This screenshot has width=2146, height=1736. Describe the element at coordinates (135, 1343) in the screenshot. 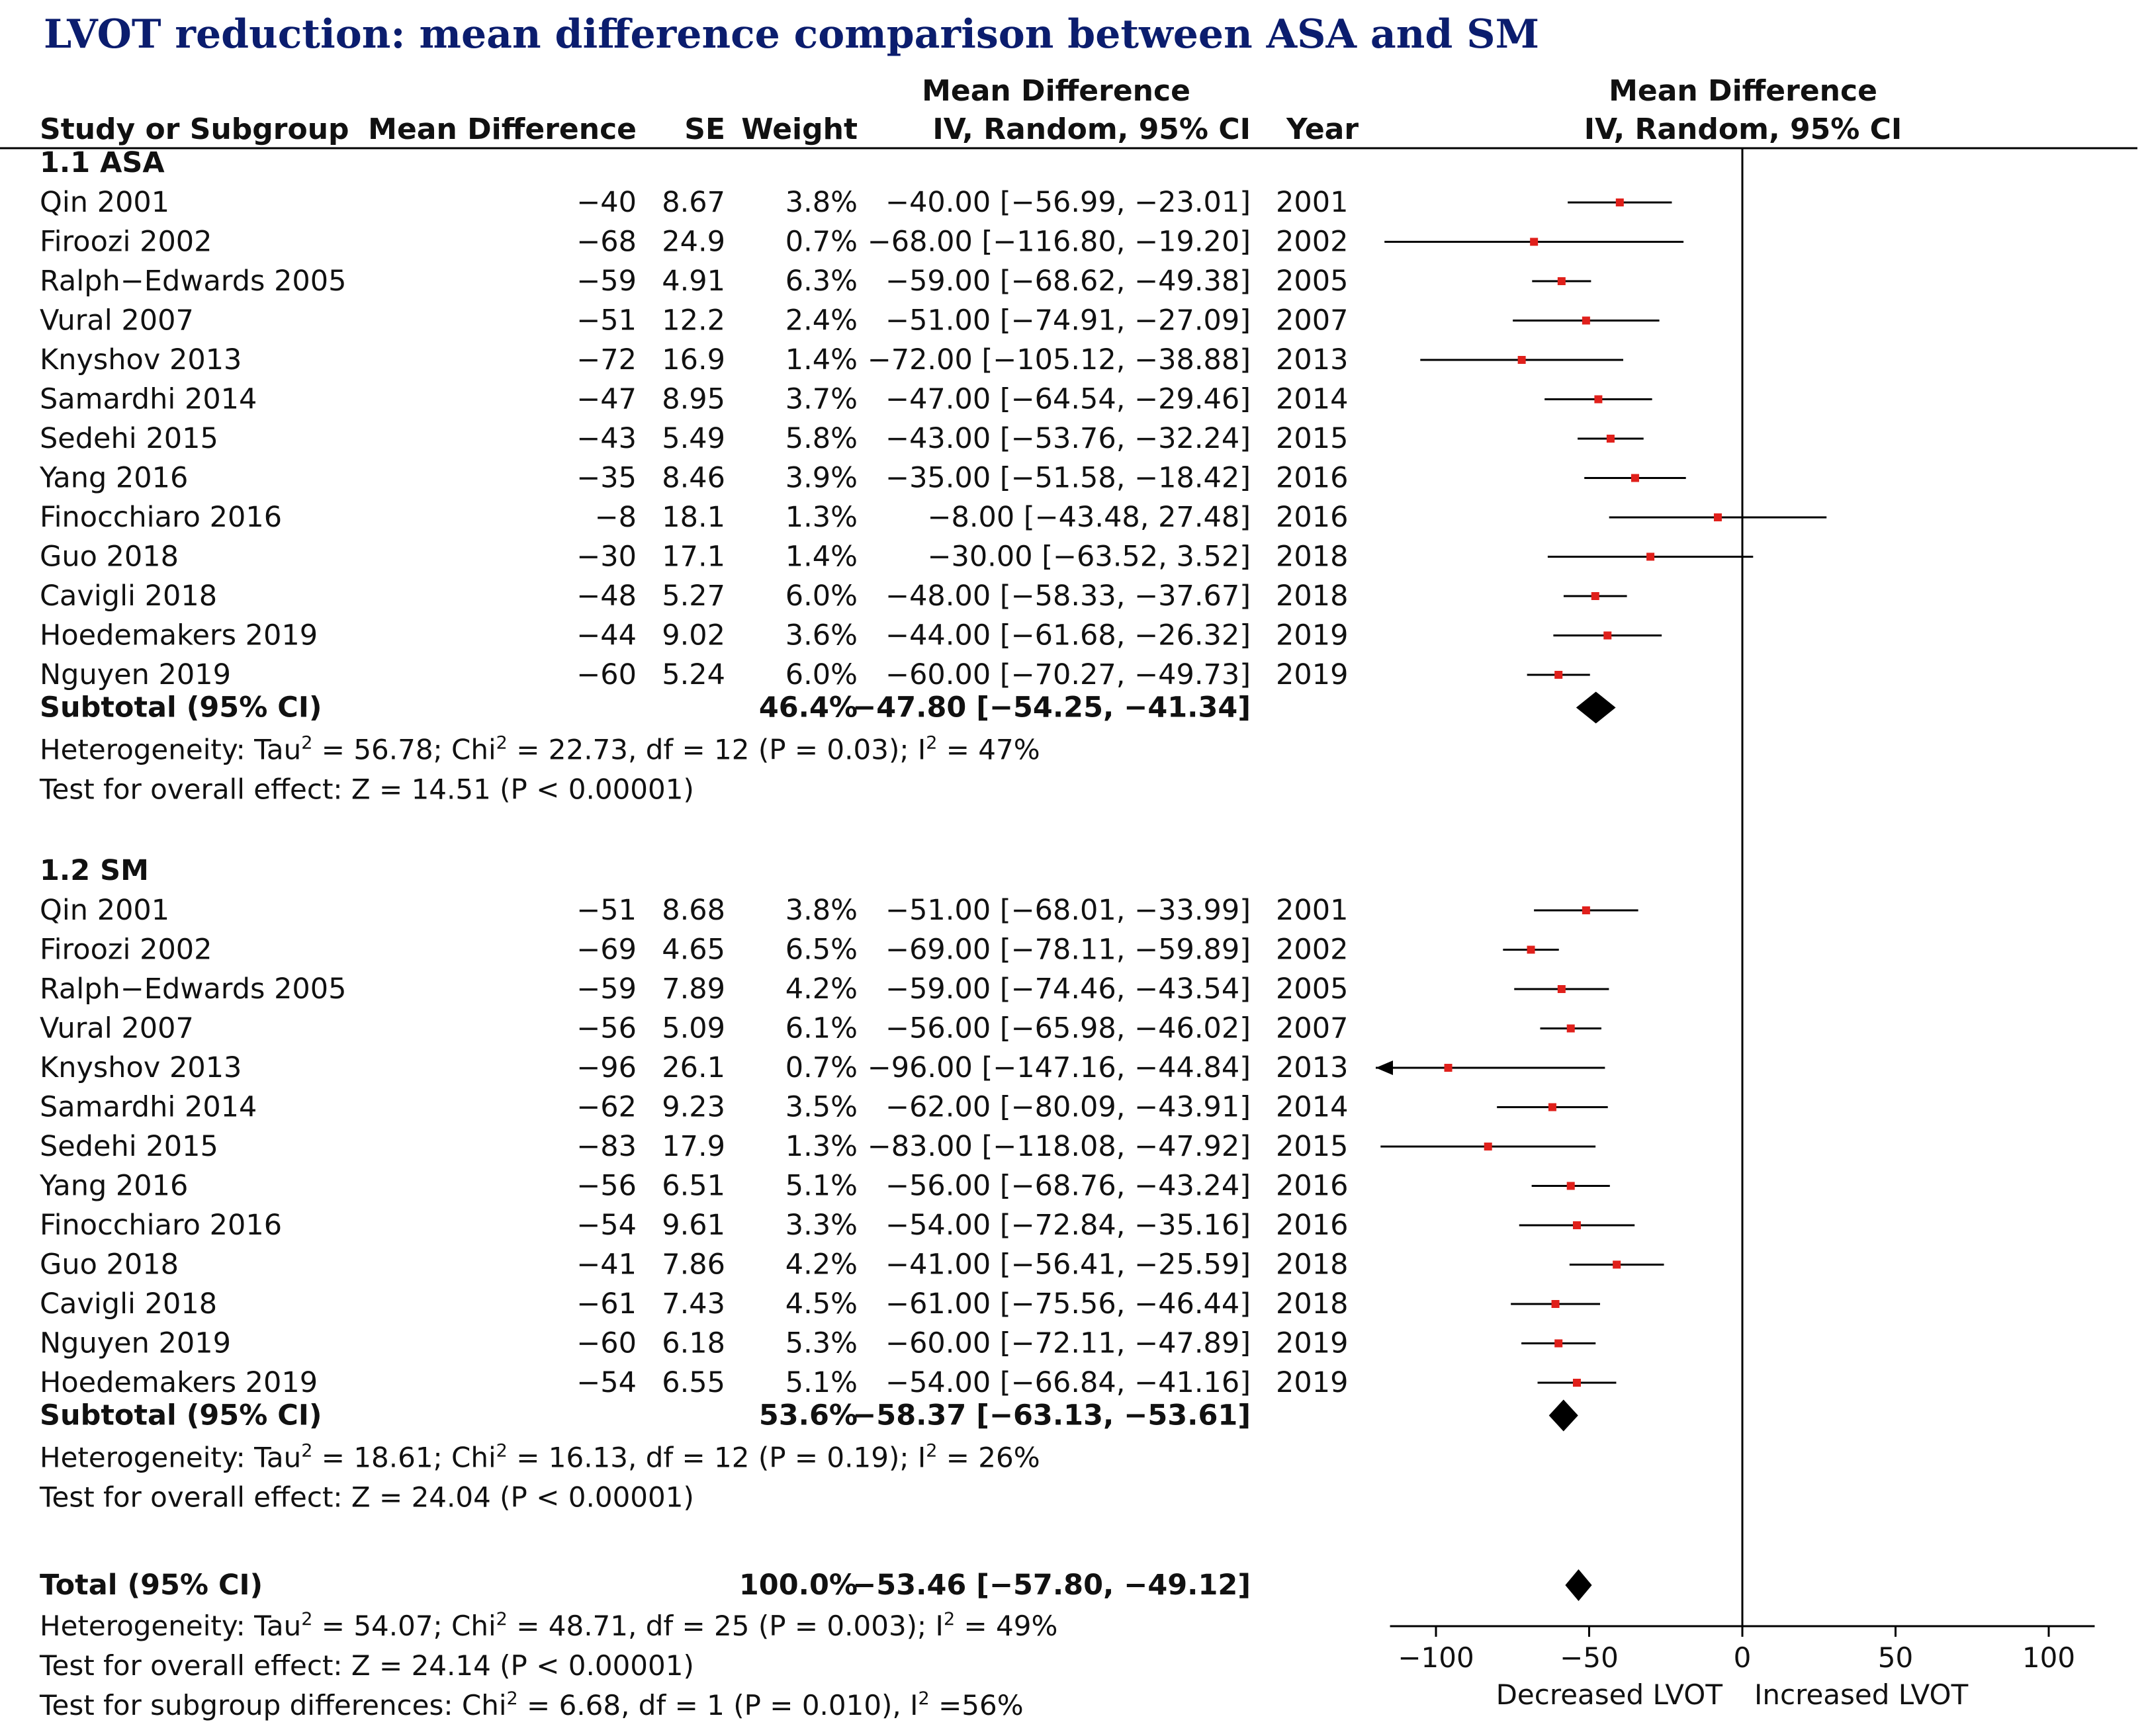

I see `study-name: Nguyen 2019` at that location.